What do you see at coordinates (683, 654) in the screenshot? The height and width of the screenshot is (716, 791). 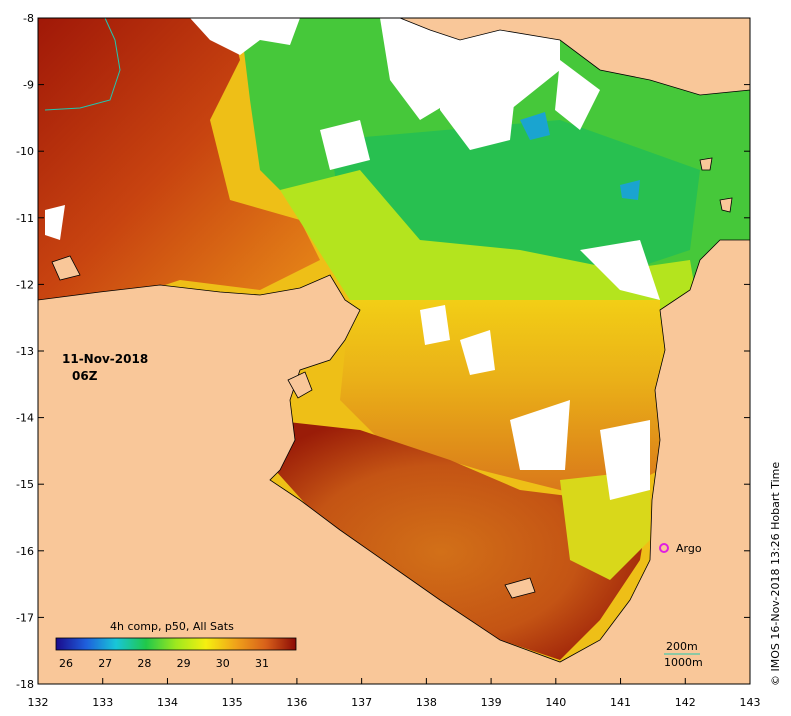 I see `depth-legend: 200m 1000m` at bounding box center [683, 654].